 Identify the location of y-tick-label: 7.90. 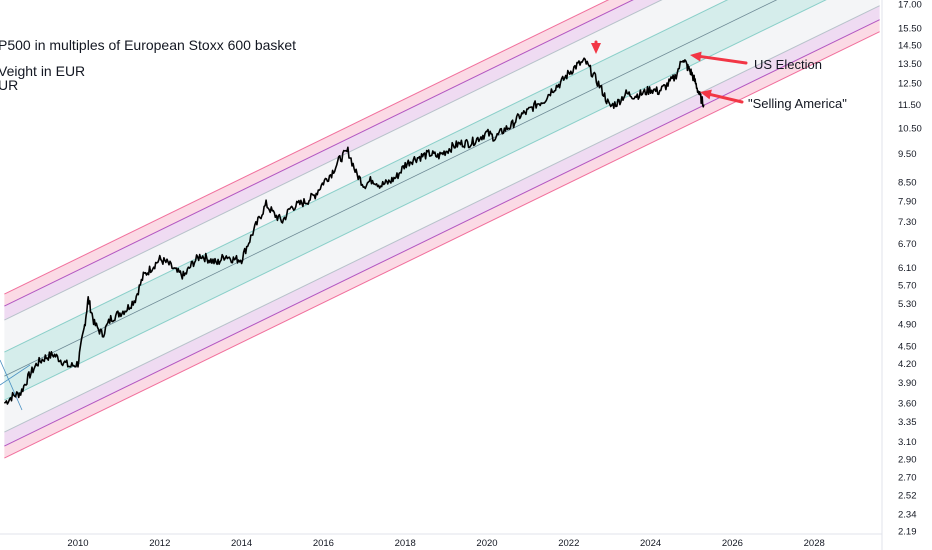
(907, 202).